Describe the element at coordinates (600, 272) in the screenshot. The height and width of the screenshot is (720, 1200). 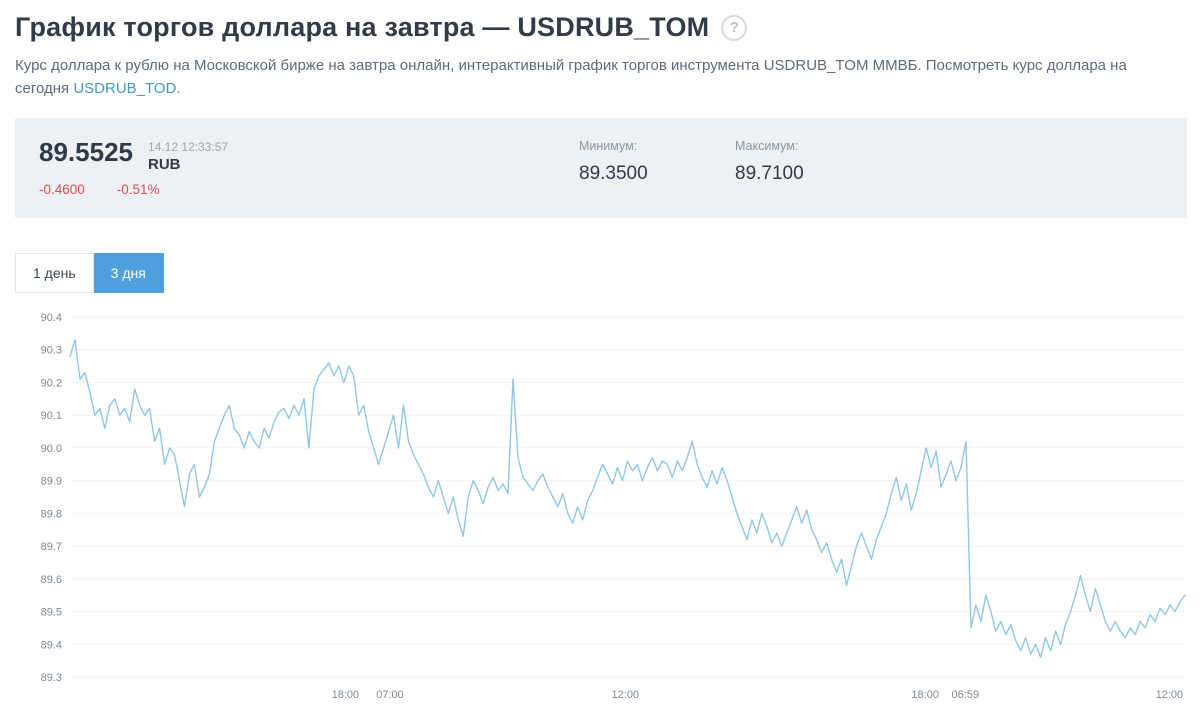
I see `period-tabs: 1 день 3 дня` at that location.